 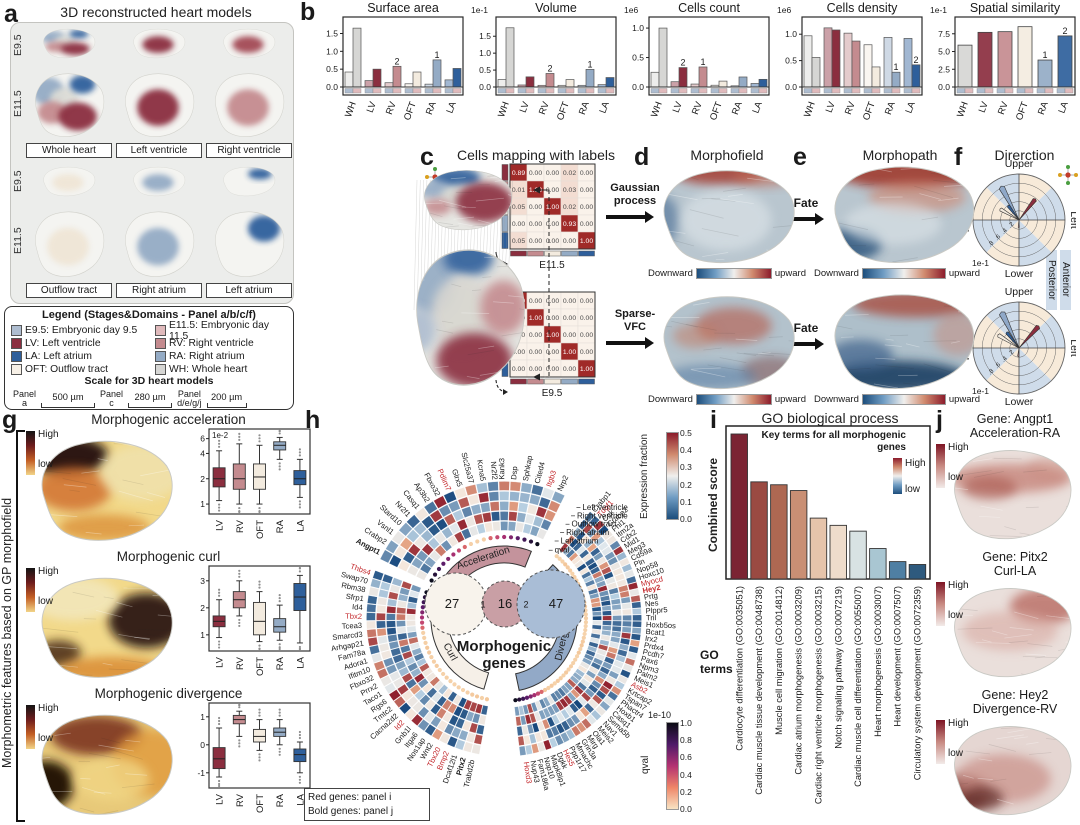 What do you see at coordinates (655, 632) in the screenshot?
I see `gene-label-Bcat1: Bcat1` at bounding box center [655, 632].